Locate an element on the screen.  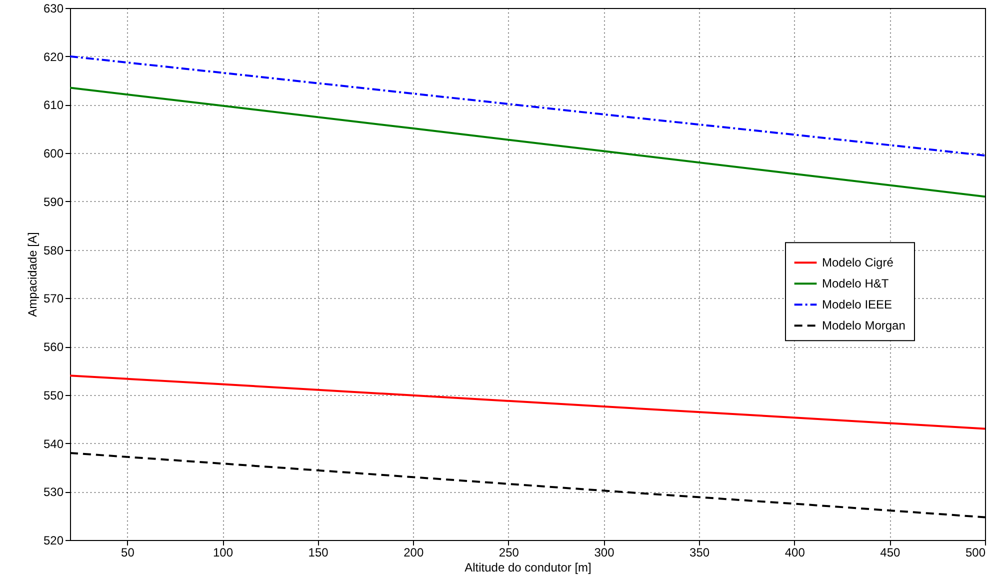
x-tick-label: 300 is located at coordinates (604, 553).